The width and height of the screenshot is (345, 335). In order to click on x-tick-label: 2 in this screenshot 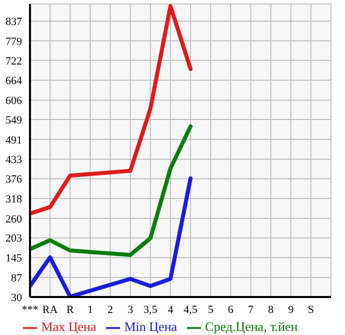, I will do `click(111, 310)`.